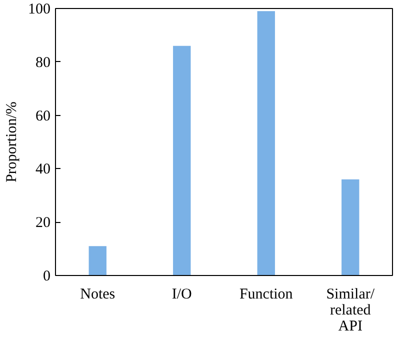 This screenshot has width=400, height=337. I want to click on y-tick-label: 20, so click(43, 223).